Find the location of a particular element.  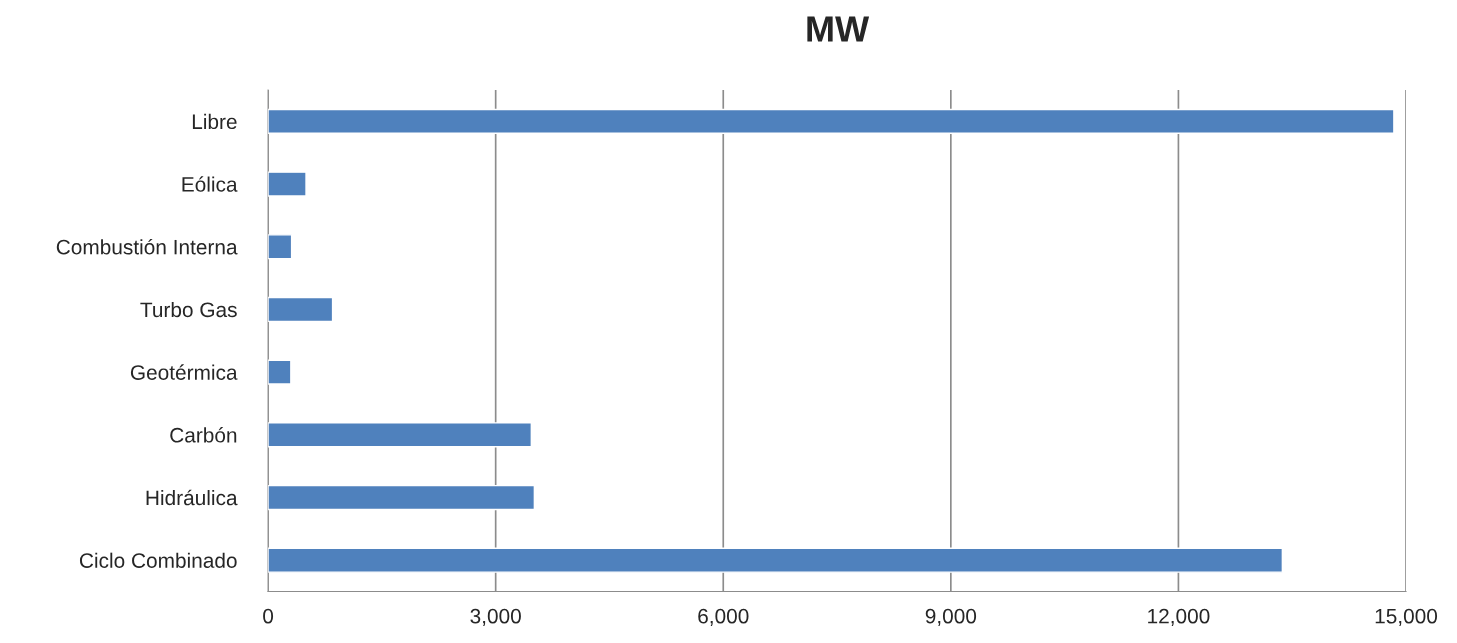

y-tick-label: Geotérmica is located at coordinates (184, 372).